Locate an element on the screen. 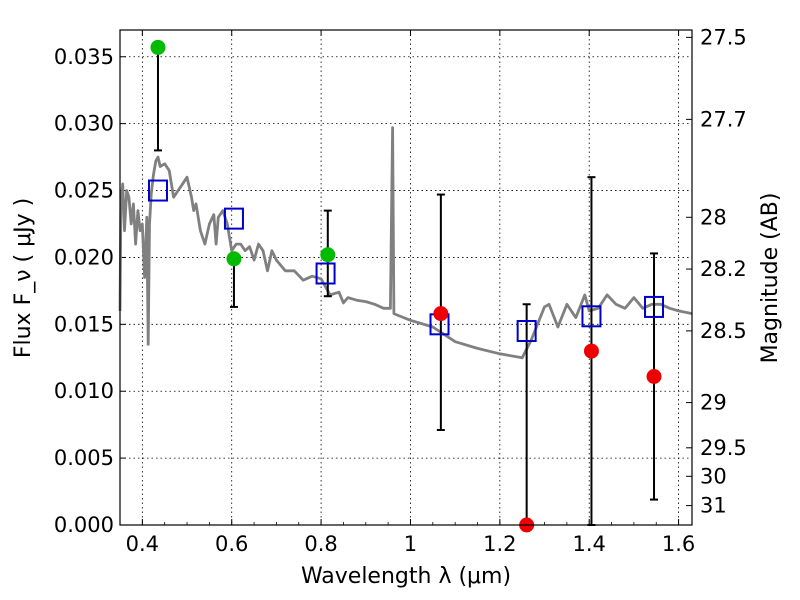  y-tick-label: 0.015 is located at coordinates (84, 324).